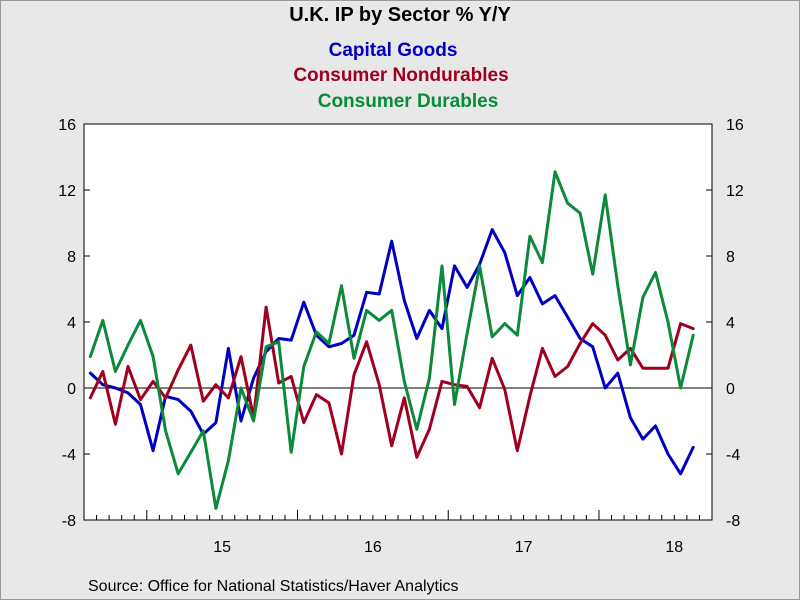  Describe the element at coordinates (674, 547) in the screenshot. I see `x-tick-label: 18` at that location.